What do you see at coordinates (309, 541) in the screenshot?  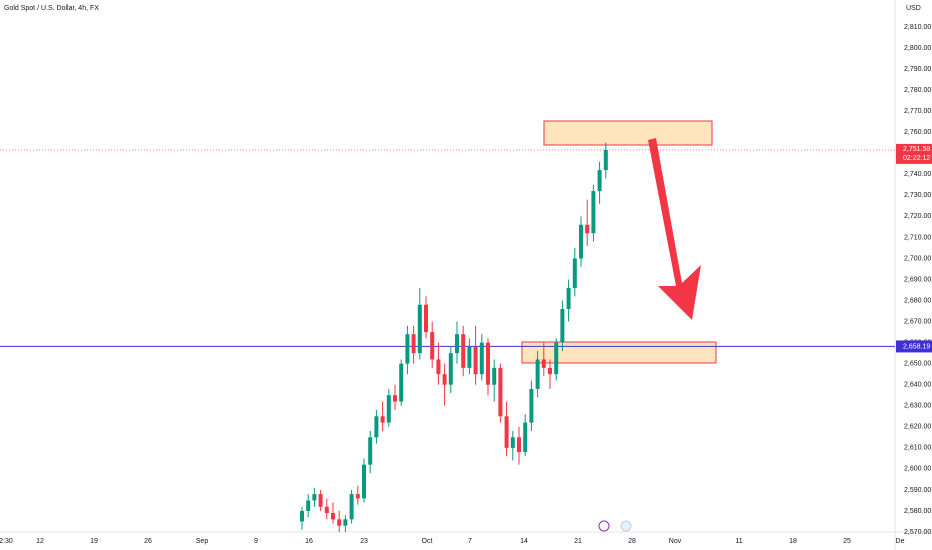 I see `x-tick-label: 16` at bounding box center [309, 541].